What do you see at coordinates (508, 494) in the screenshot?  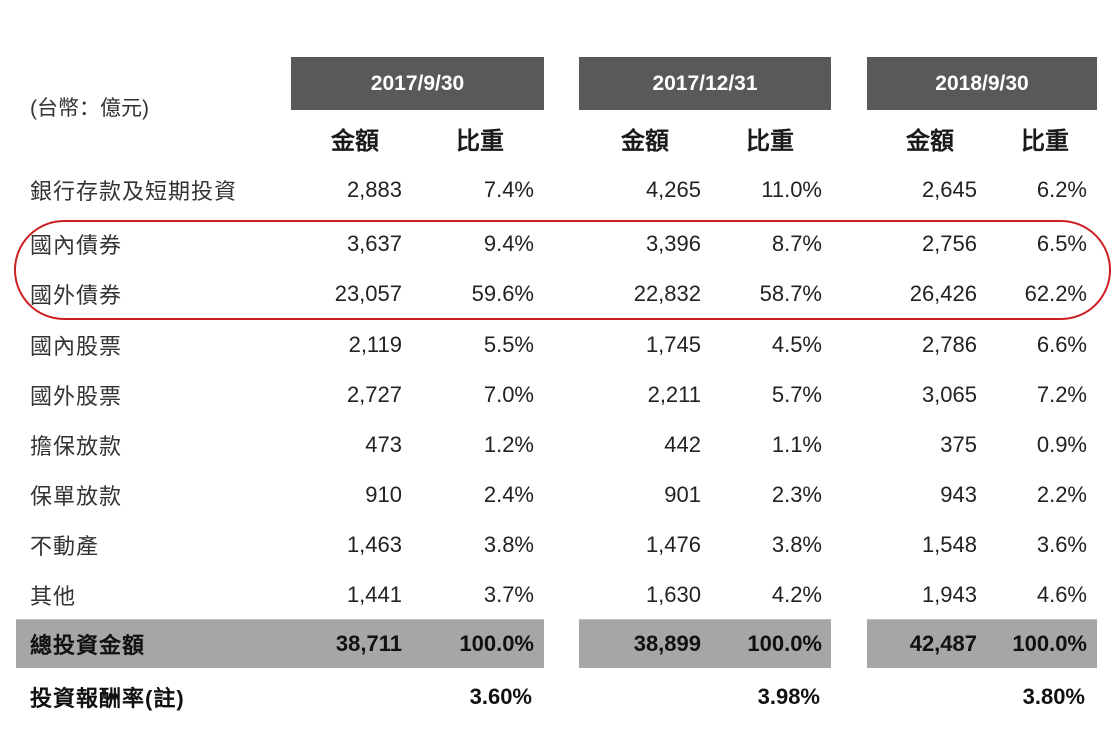 I see `share-cell: 2.4%` at bounding box center [508, 494].